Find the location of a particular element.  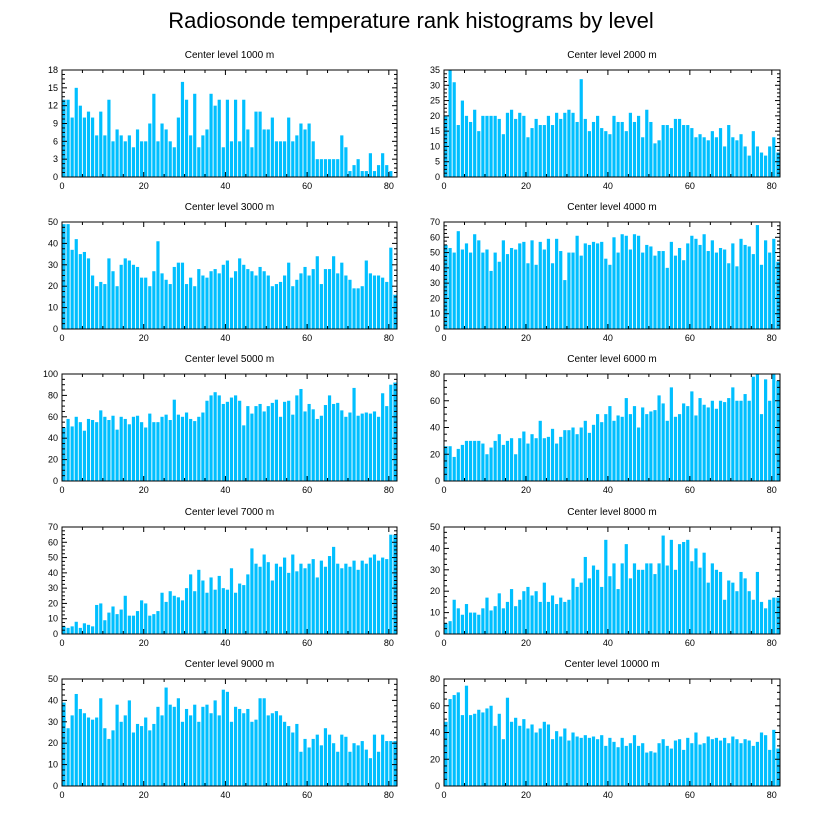

y-tick-label: 60 is located at coordinates (435, 706).